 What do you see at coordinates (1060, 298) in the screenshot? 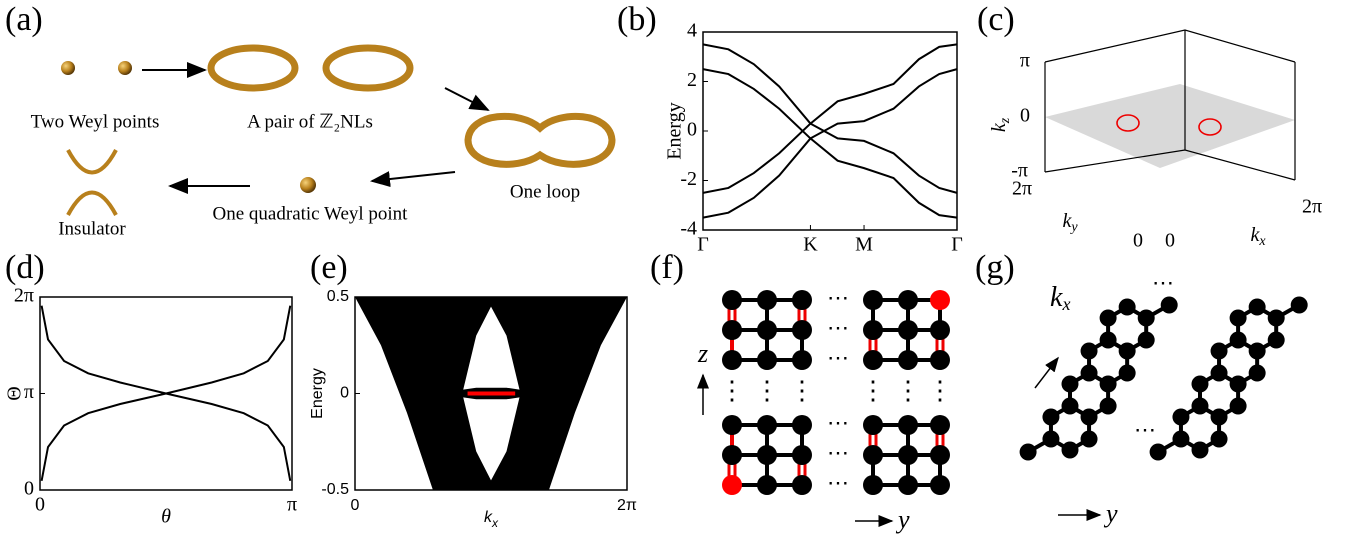
I see `axis-label: kx` at bounding box center [1060, 298].